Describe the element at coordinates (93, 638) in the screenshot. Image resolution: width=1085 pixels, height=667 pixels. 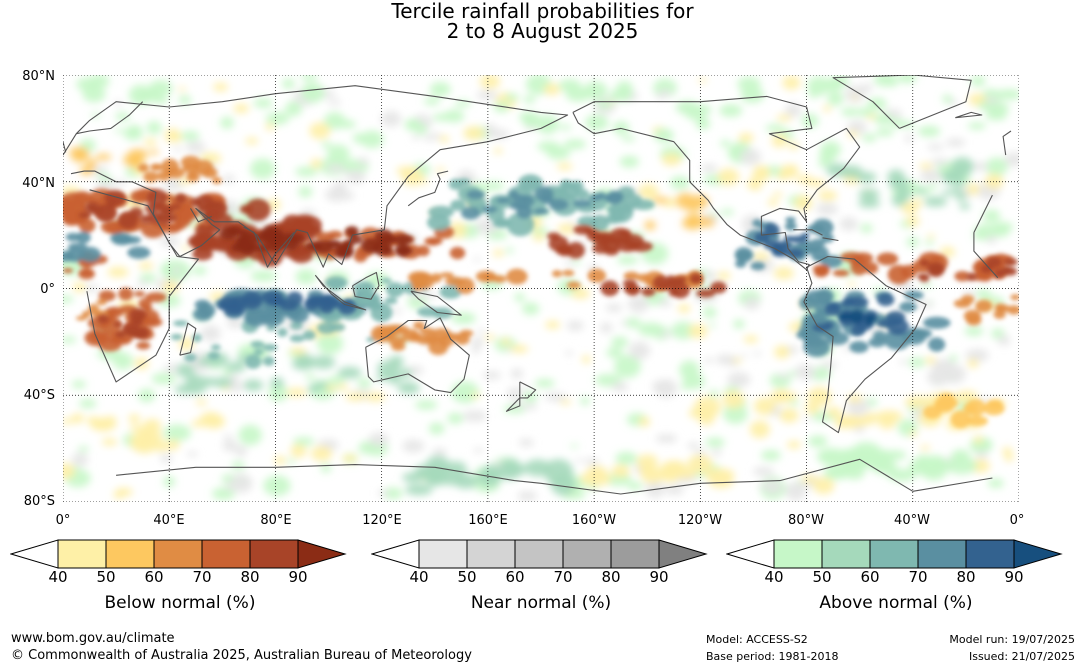
I see `website-link: www.bom.gov.au/climate` at that location.